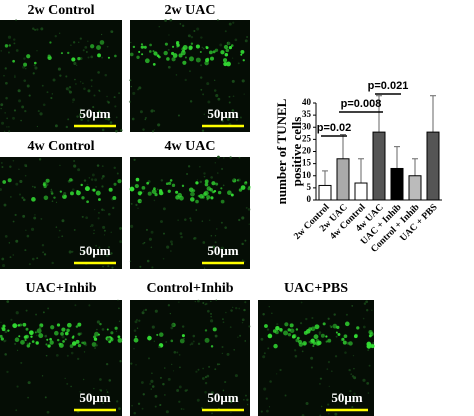  I want to click on y-tick-label: 5, so click(309, 187).